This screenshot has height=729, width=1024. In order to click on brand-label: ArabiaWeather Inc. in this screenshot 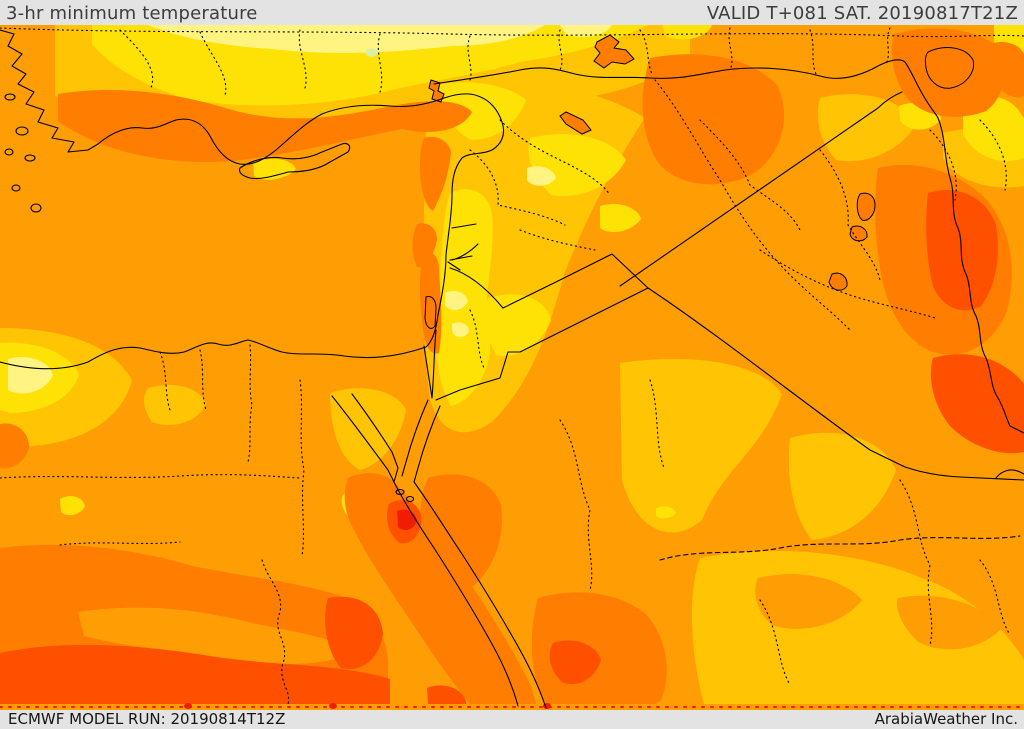, I will do `click(946, 719)`.